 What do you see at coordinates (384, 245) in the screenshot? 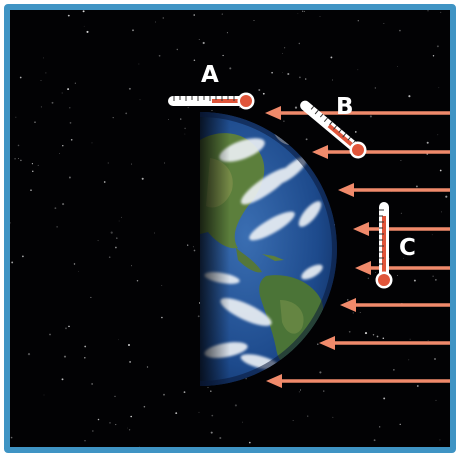
I see `thermometer-c` at bounding box center [384, 245].